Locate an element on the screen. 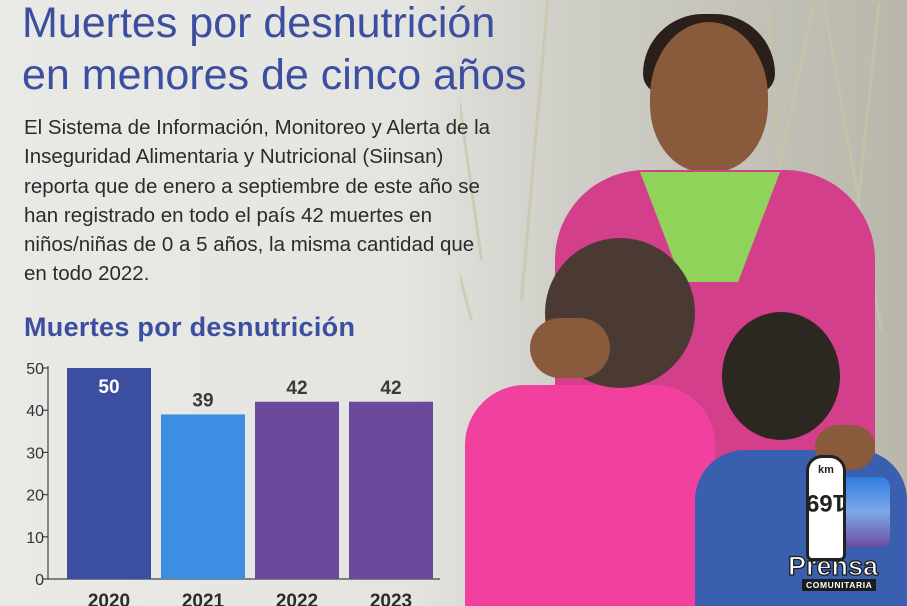 This screenshot has height=606, width=907. y-tick-label: 50 is located at coordinates (35, 369).